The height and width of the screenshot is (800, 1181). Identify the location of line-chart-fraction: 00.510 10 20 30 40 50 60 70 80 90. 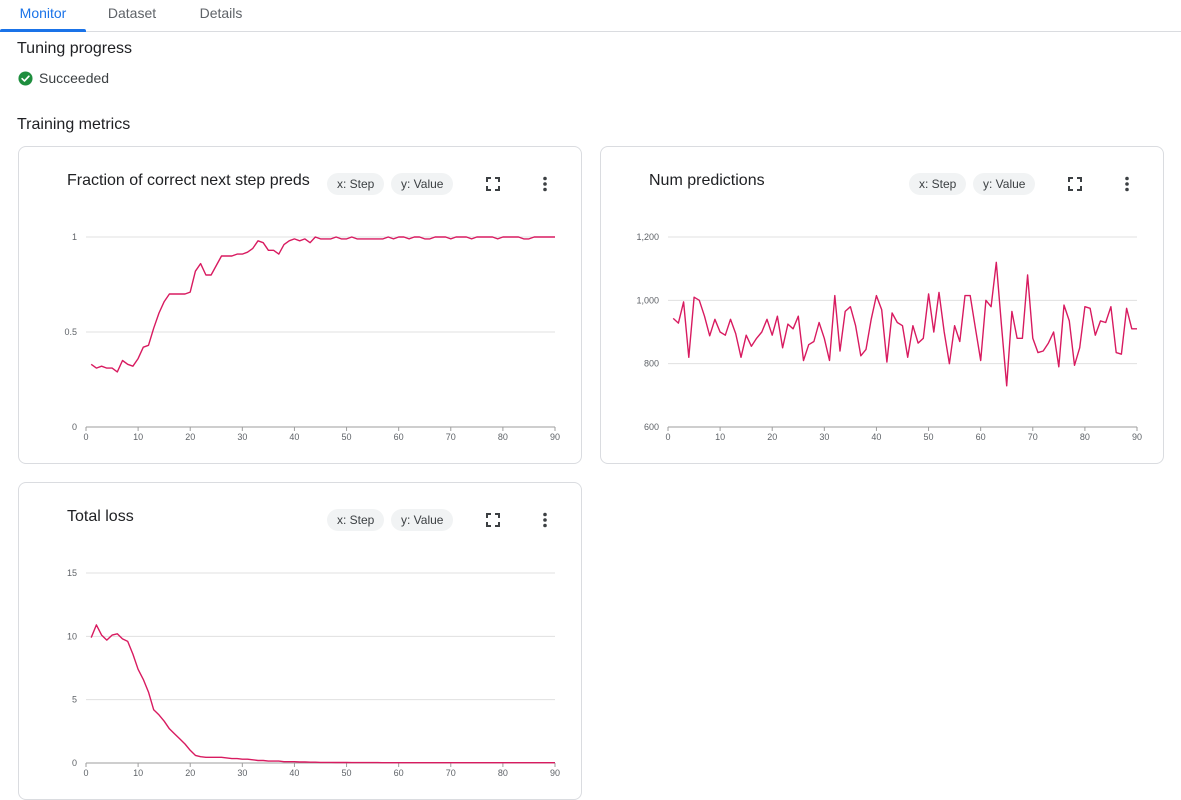
(312, 337).